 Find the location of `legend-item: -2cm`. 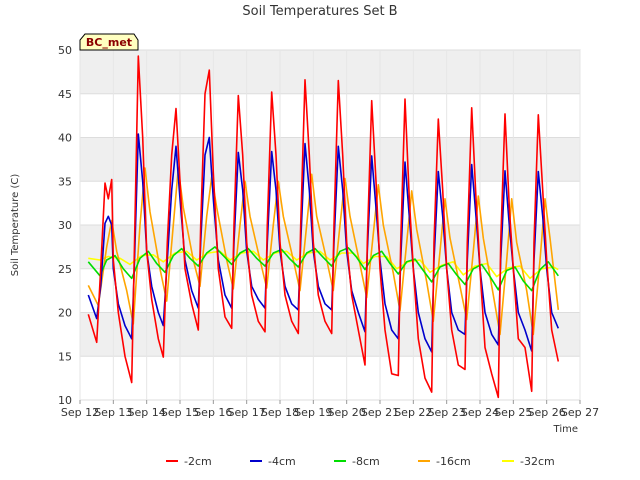

legend-item: -2cm is located at coordinates (189, 461).